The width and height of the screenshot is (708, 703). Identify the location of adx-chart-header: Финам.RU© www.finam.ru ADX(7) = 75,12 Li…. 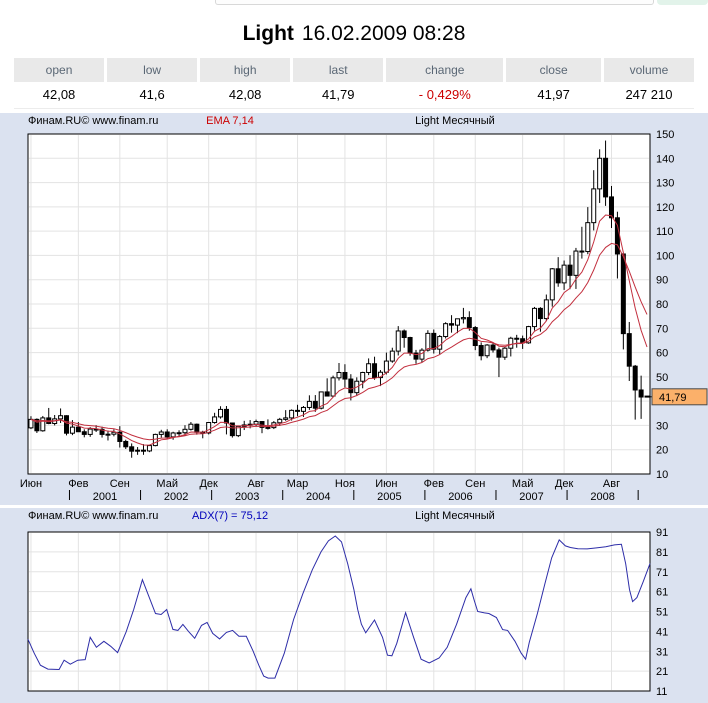
(354, 518).